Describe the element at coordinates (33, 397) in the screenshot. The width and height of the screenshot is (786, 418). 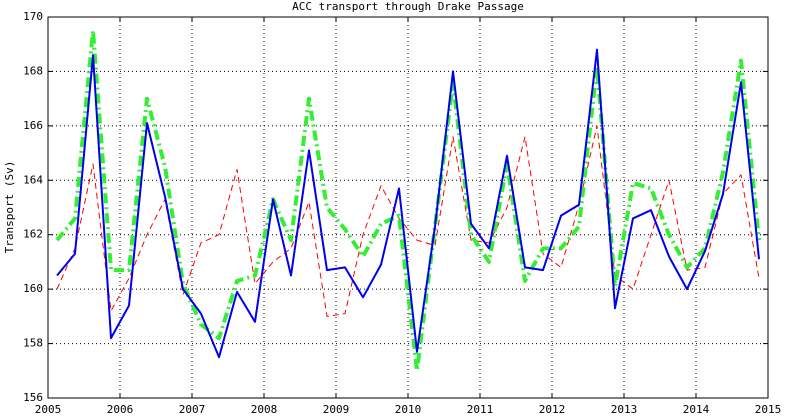
I see `y-tick-label: 156` at that location.